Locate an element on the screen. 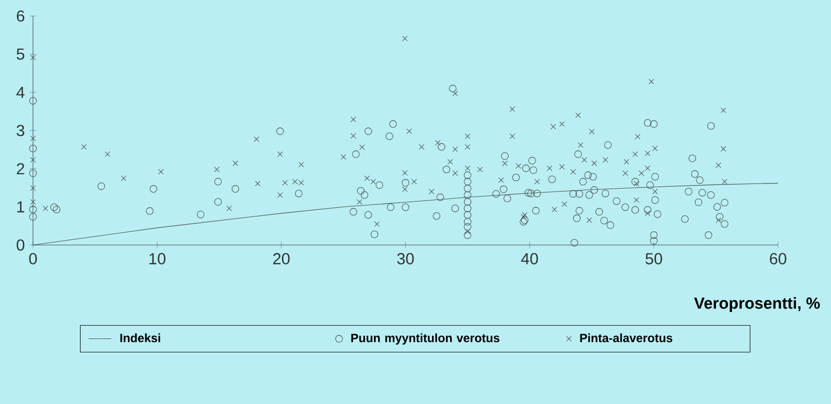 The width and height of the screenshot is (831, 404). y-tick-label: 3 is located at coordinates (20, 130).